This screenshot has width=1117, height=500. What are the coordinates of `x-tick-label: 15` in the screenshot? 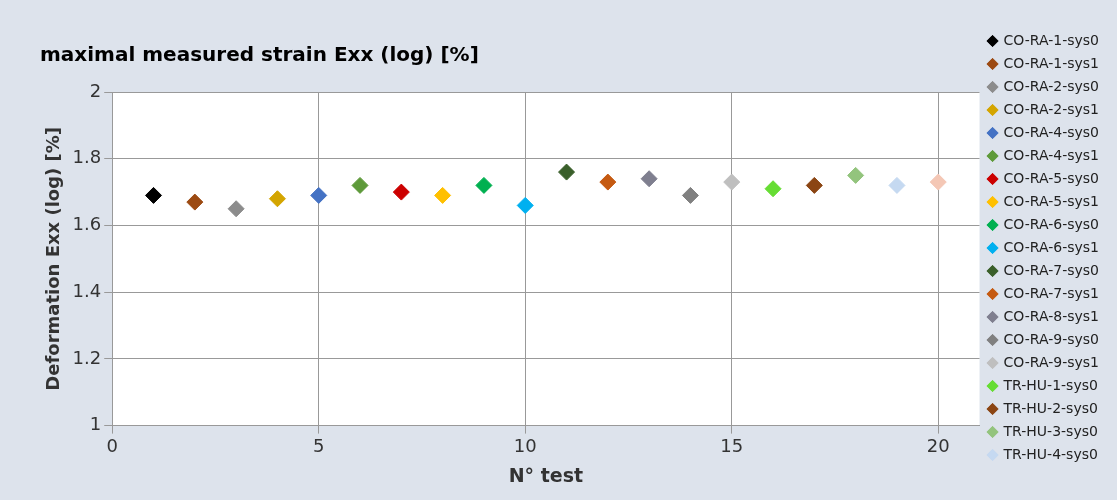 It's located at (732, 446).